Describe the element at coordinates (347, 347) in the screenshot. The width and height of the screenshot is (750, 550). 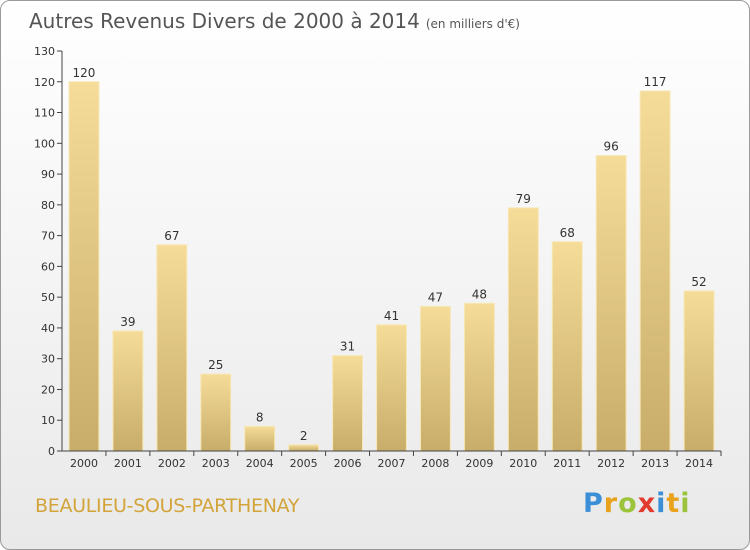
I see `data-label-2006: 31` at that location.